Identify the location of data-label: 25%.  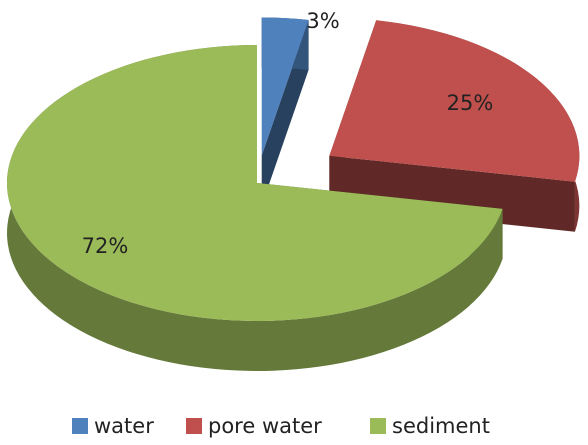
(470, 103).